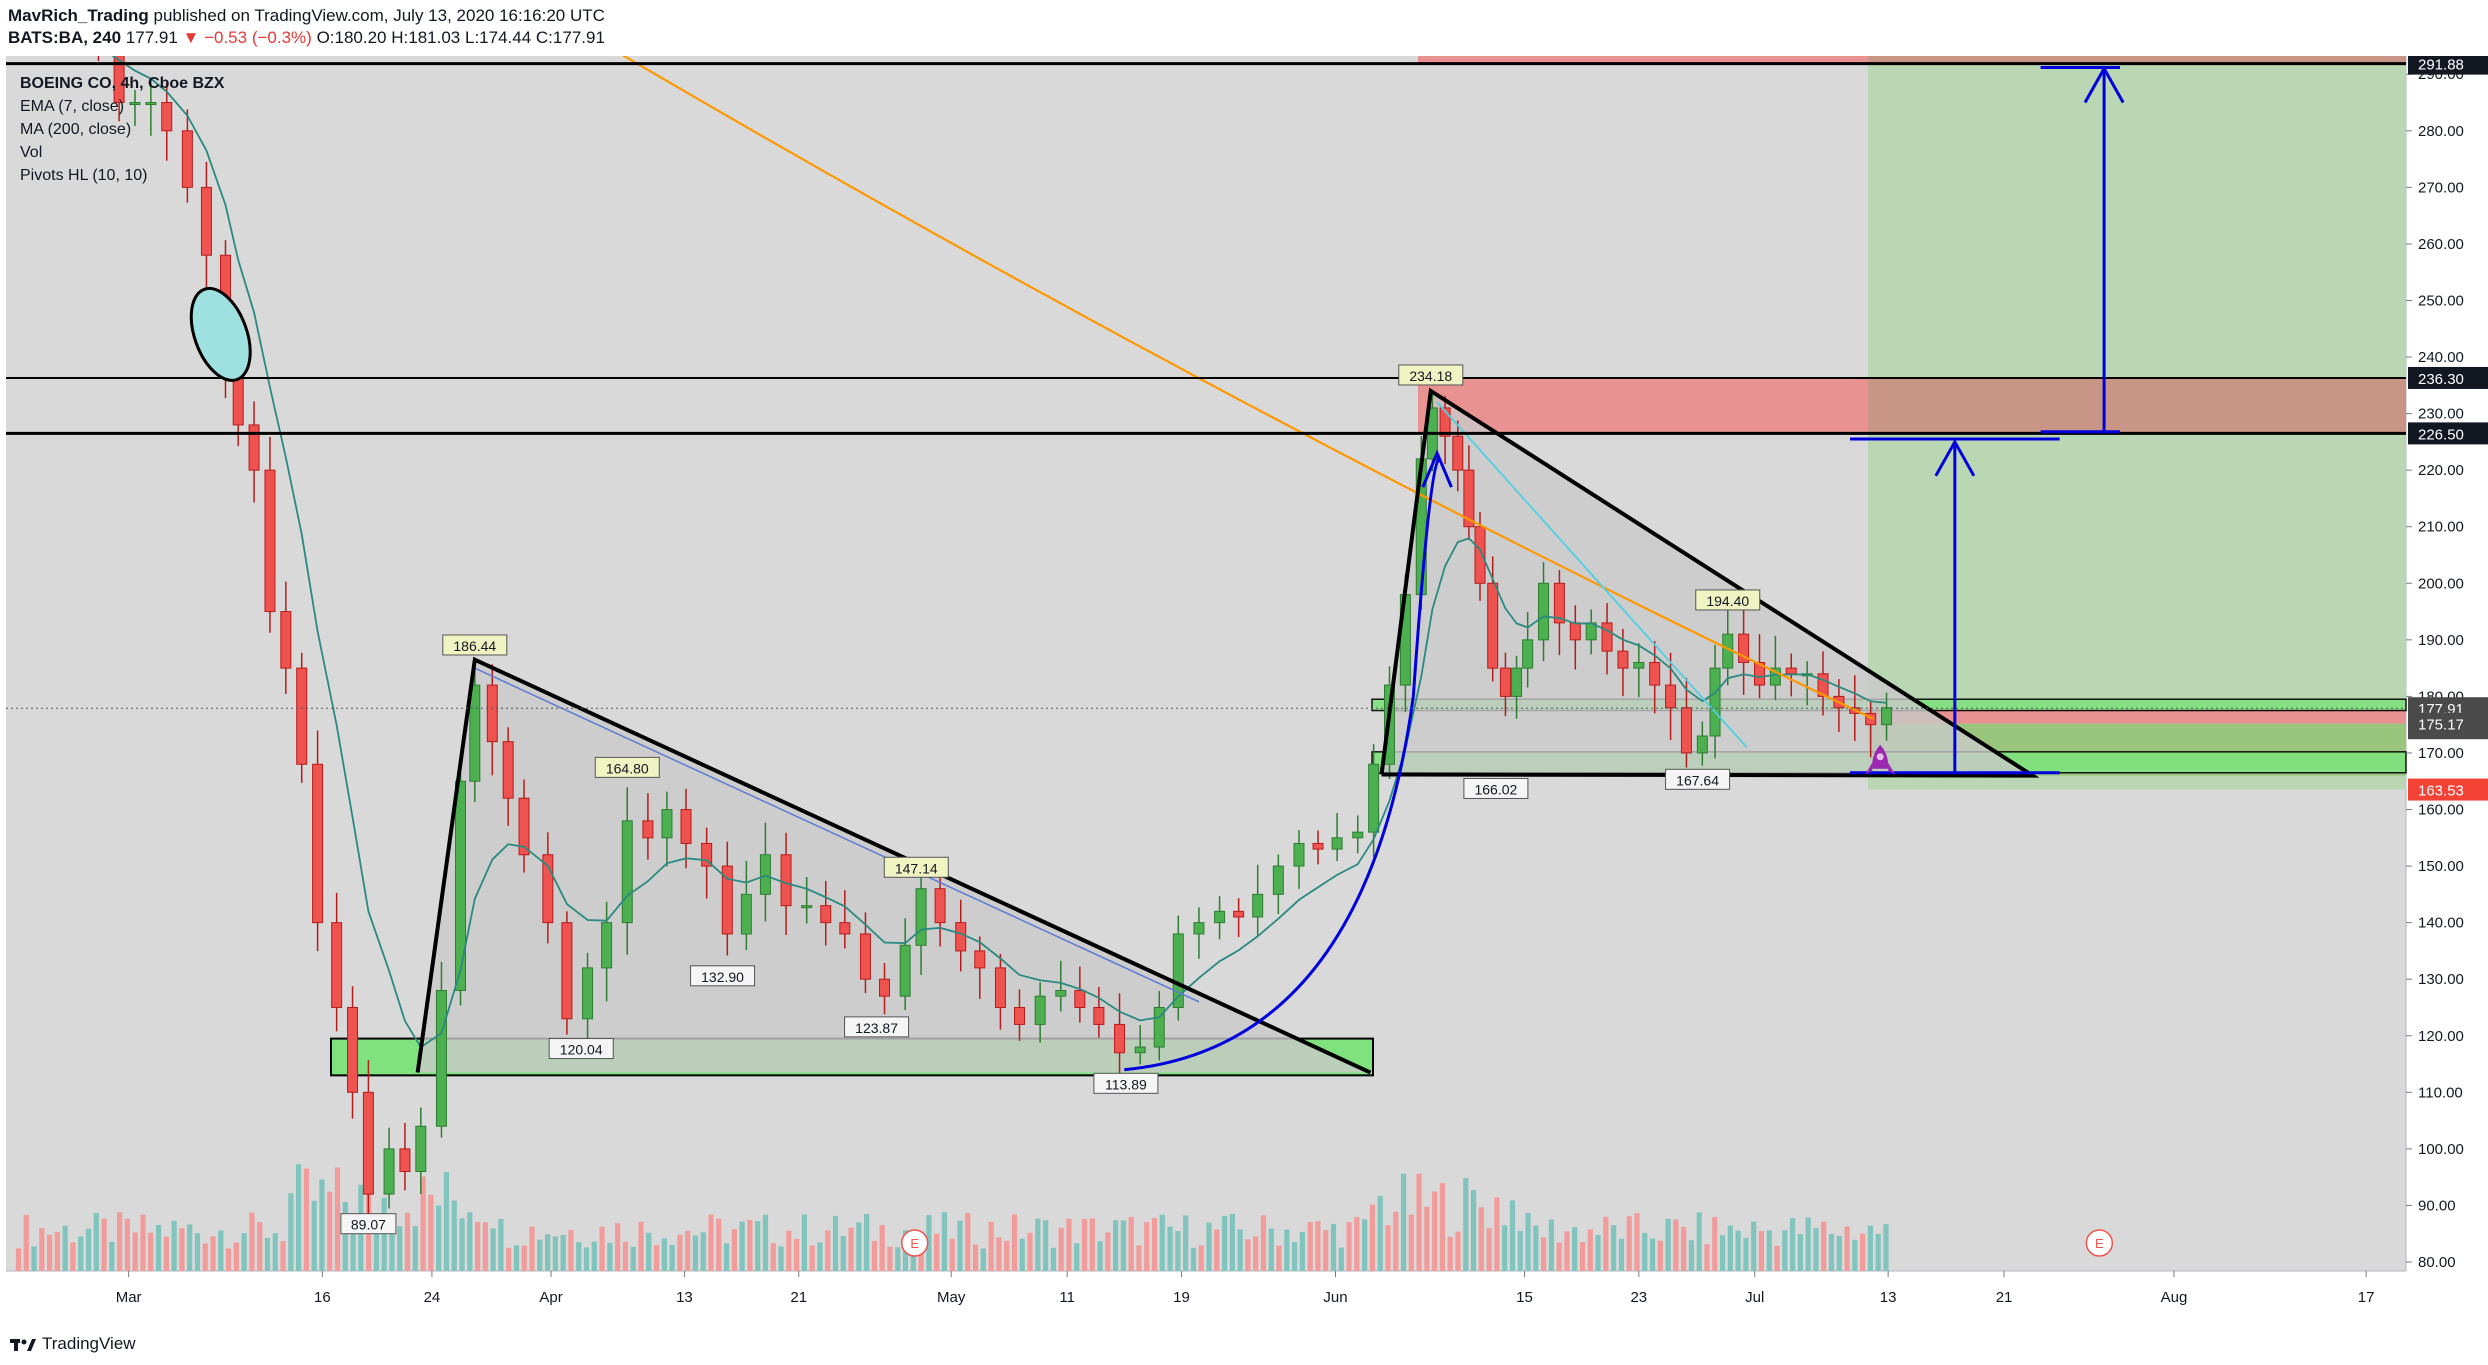  What do you see at coordinates (2441, 414) in the screenshot?
I see `y-tick-label: 230.00` at bounding box center [2441, 414].